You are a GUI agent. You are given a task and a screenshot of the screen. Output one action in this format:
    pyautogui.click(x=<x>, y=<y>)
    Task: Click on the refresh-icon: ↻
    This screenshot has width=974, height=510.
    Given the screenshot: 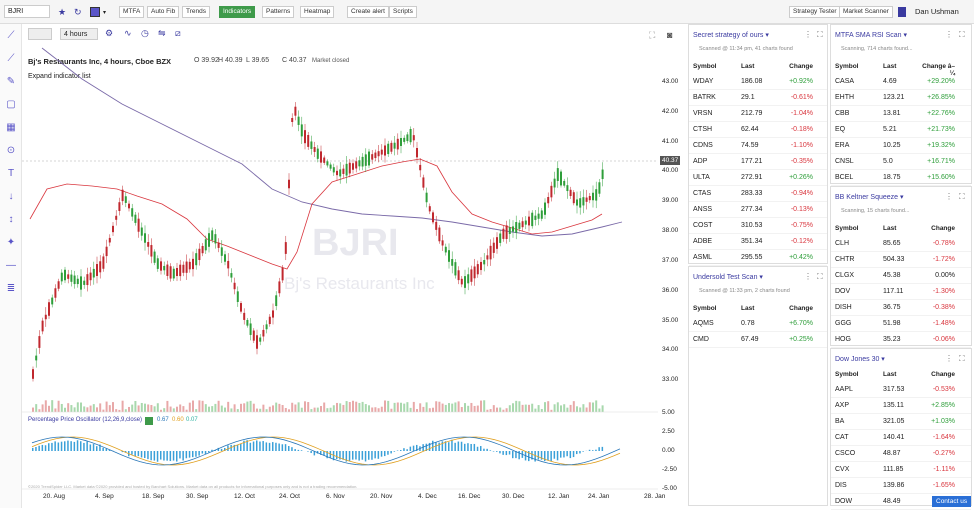 What is the action you would take?
    pyautogui.click(x=78, y=12)
    